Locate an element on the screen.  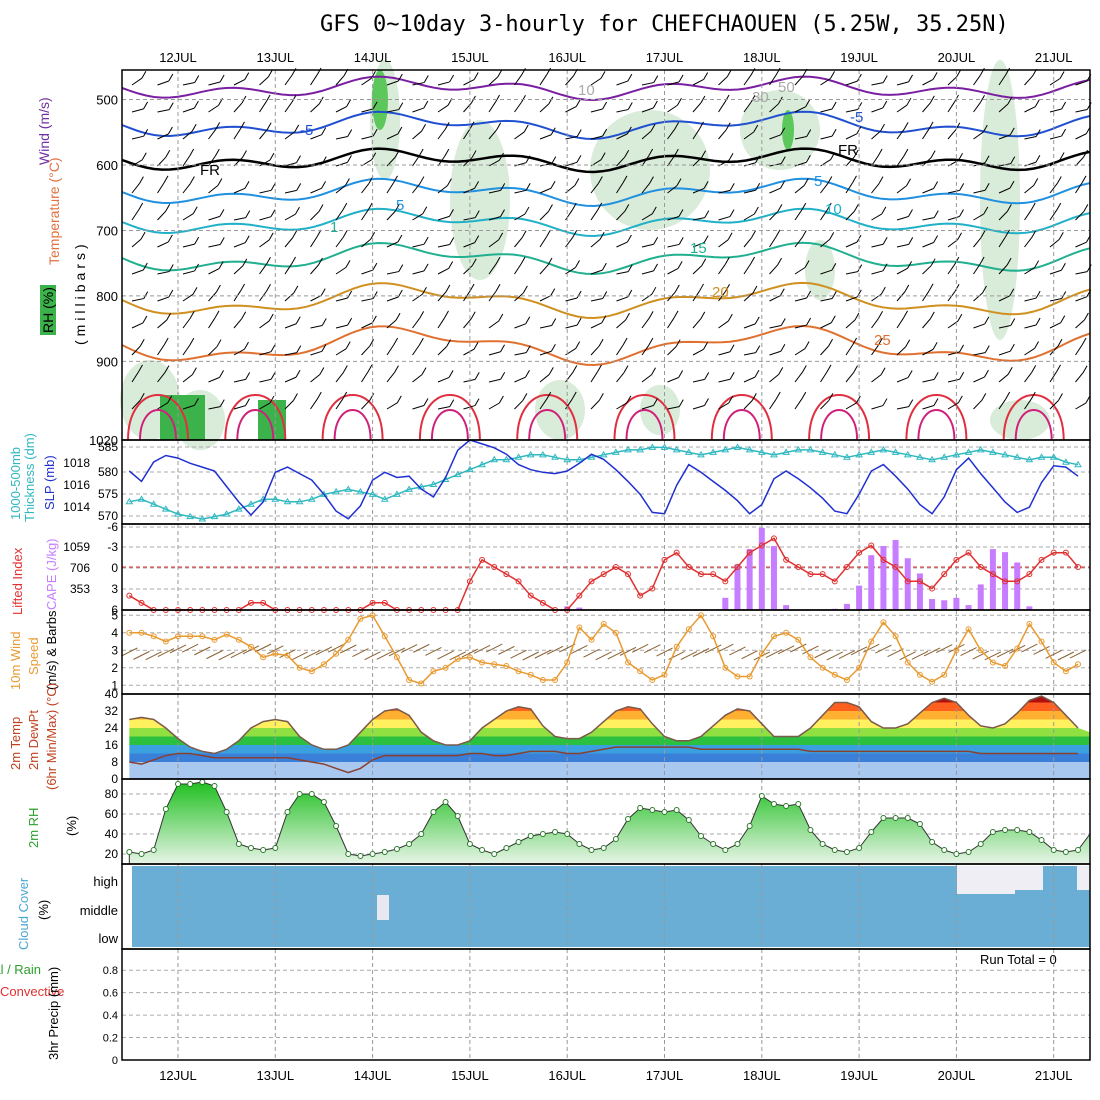
date-label-top: 15JUL is located at coordinates (470, 57).